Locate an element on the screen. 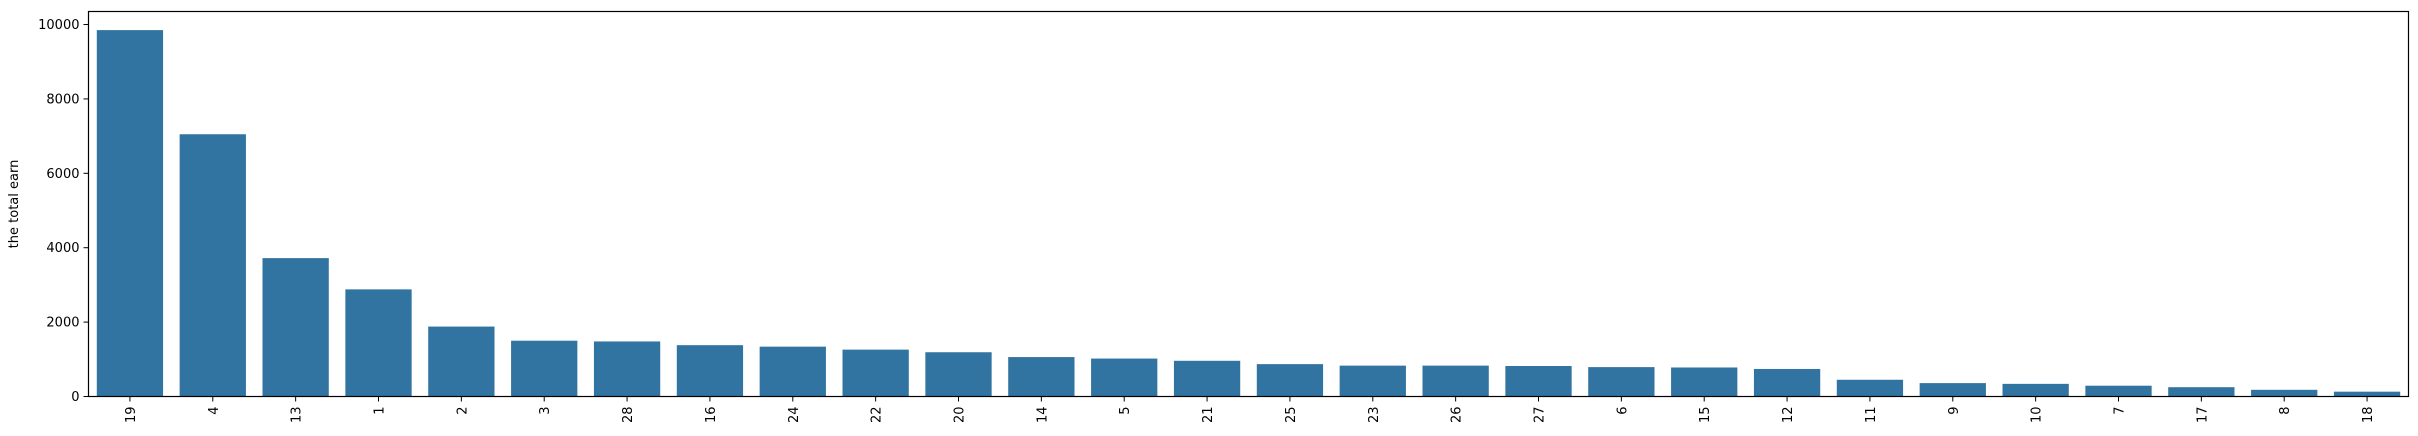 The height and width of the screenshot is (436, 2418). y-tick-label: 6000 is located at coordinates (62, 174).